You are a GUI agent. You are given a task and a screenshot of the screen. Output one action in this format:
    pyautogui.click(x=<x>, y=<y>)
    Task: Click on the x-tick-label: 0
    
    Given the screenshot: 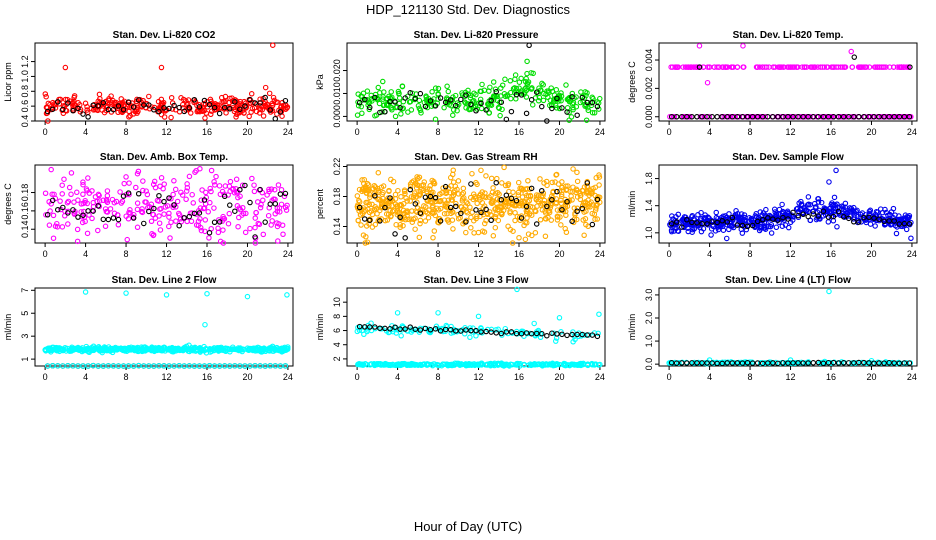 What is the action you would take?
    pyautogui.click(x=45, y=377)
    